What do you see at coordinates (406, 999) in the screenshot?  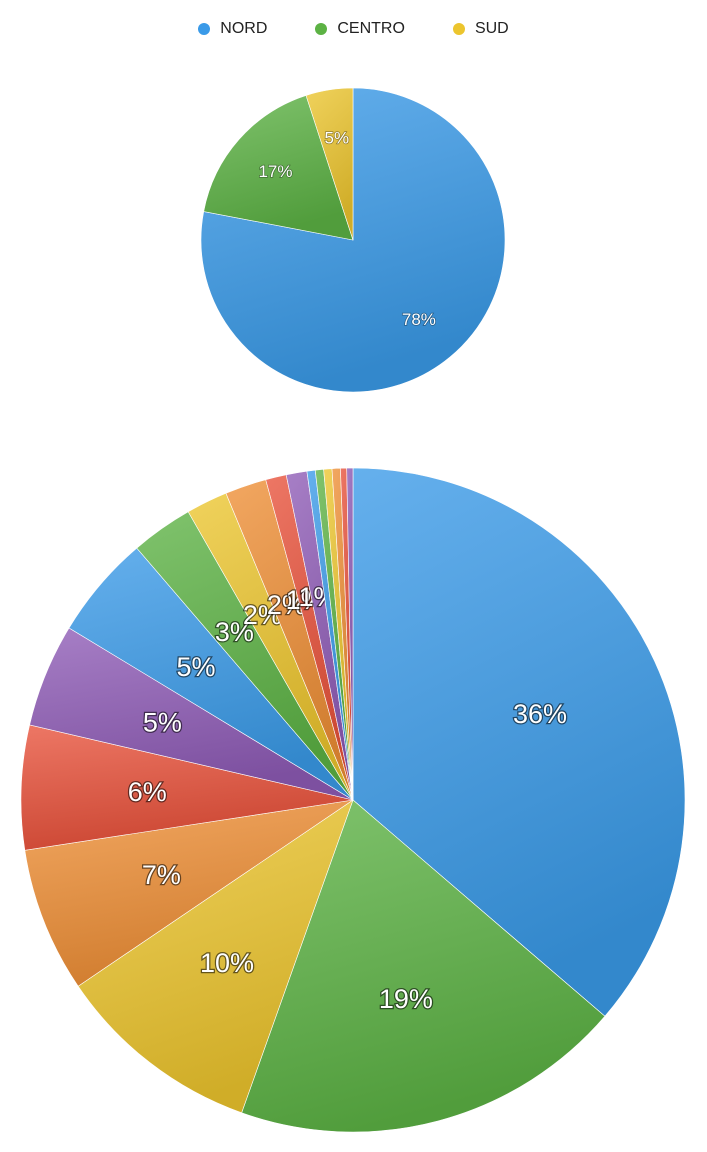 I see `slice-label: 19%` at bounding box center [406, 999].